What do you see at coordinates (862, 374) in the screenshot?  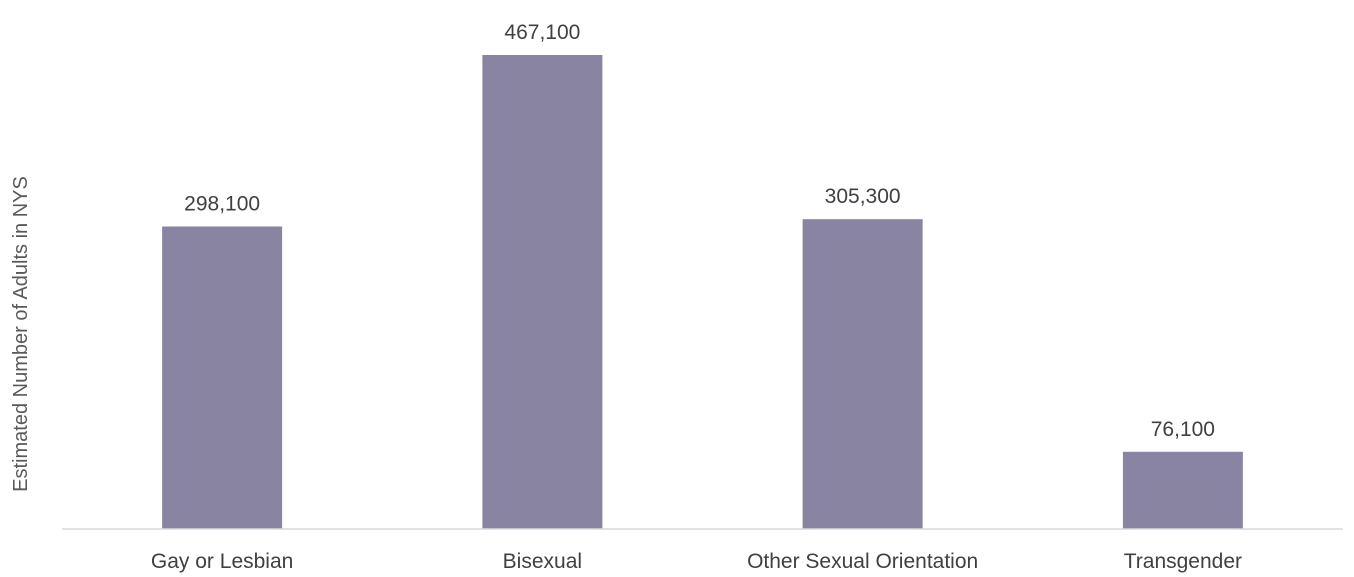 I see `bar-other-sexual-orientation` at bounding box center [862, 374].